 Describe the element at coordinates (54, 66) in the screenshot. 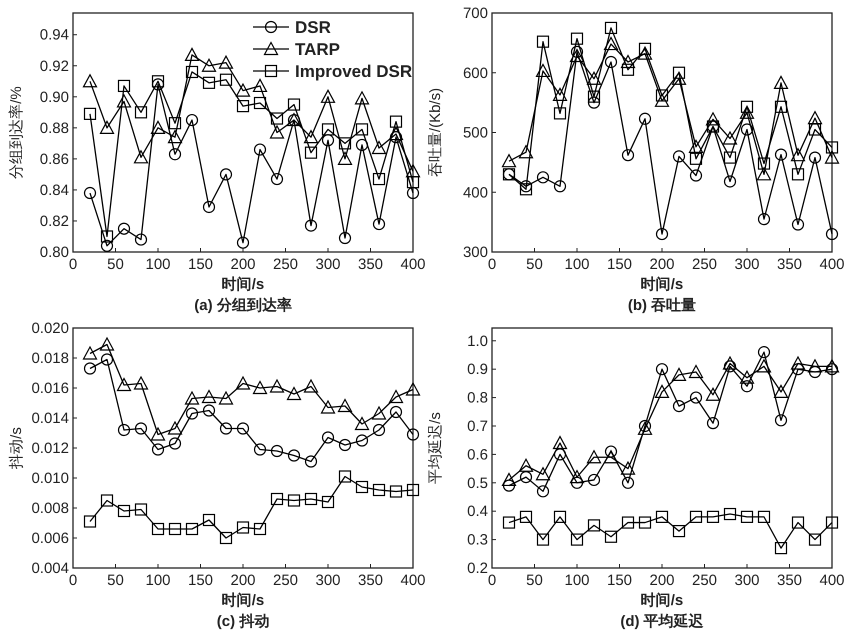

I see `y-tick-label: 0.92` at that location.